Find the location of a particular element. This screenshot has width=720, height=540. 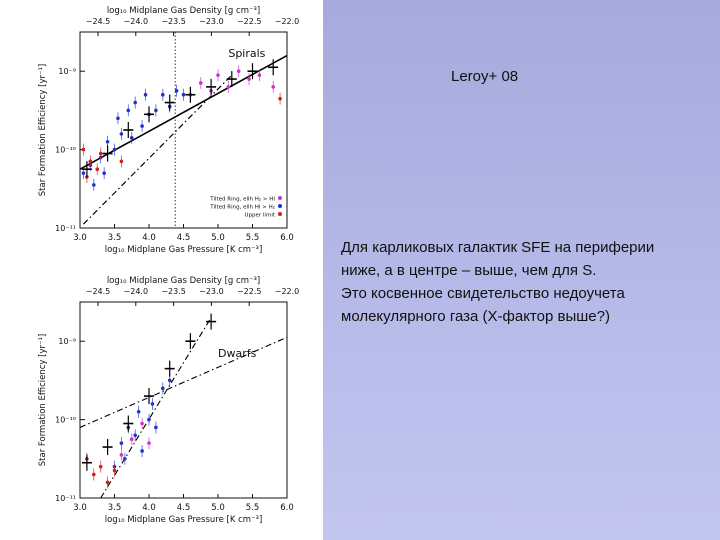

y-tick-label: 10⁻⁹ is located at coordinates (67, 71).